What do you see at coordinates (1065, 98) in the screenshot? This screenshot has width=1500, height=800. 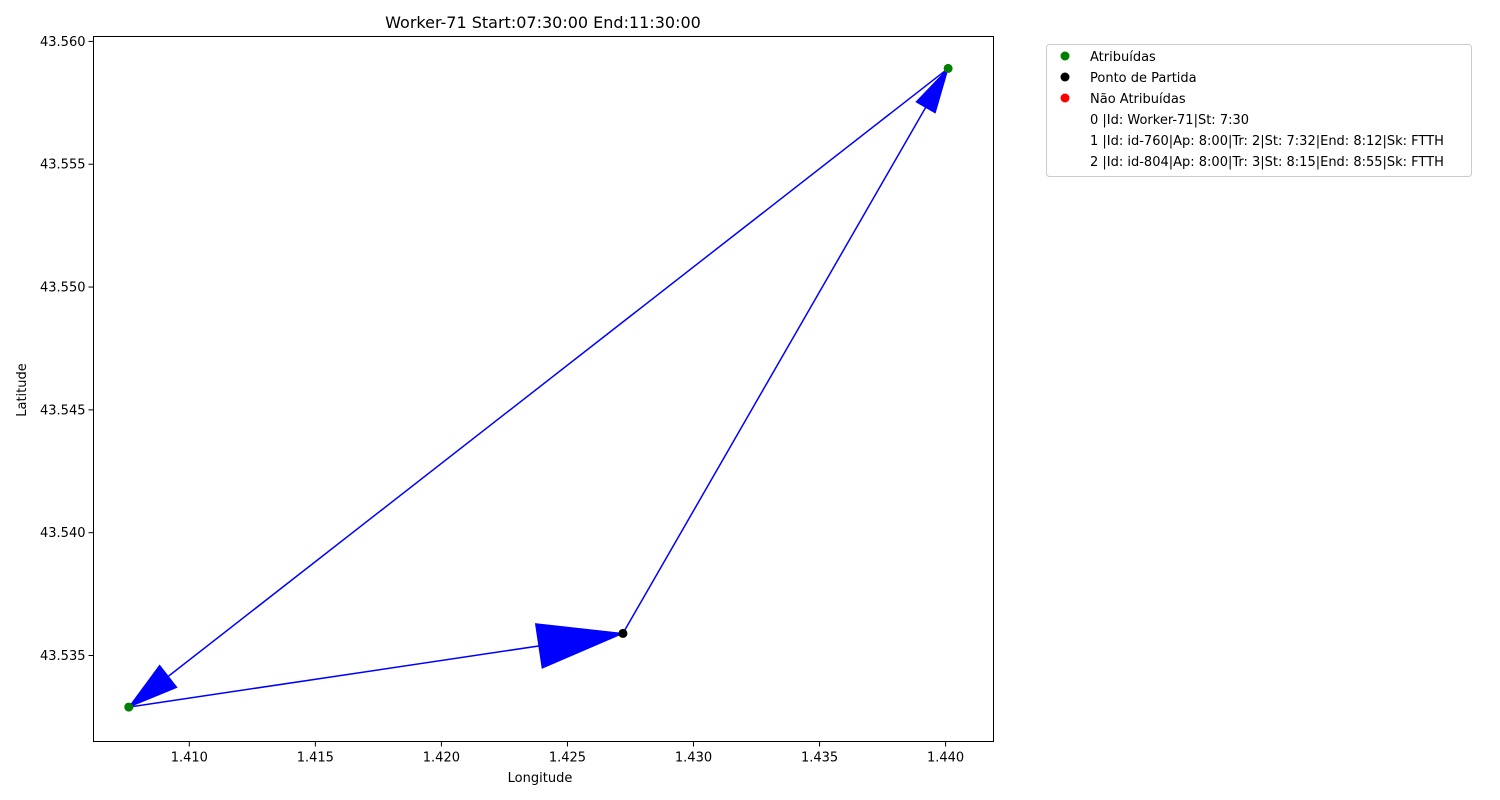 I see `legend-marker-unassigned` at bounding box center [1065, 98].